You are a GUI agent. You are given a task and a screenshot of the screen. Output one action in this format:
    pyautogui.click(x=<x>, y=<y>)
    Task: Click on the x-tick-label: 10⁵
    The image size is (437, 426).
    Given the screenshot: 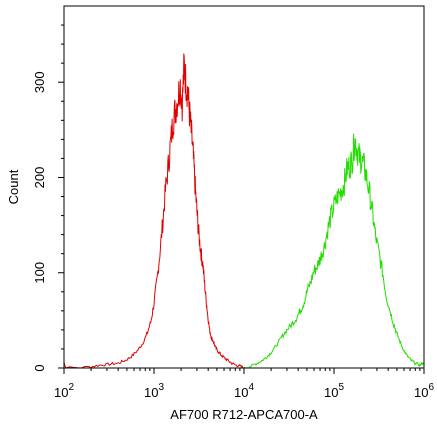 What is the action you would take?
    pyautogui.click(x=334, y=391)
    